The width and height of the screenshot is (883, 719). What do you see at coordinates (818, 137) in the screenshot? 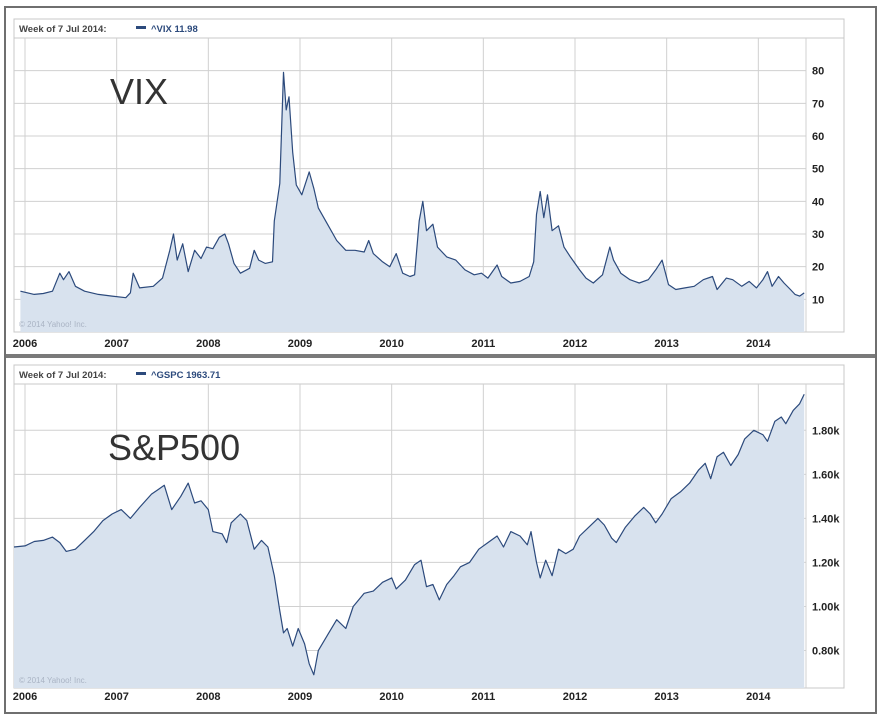
I see `y-tick-label: 60` at bounding box center [818, 137].